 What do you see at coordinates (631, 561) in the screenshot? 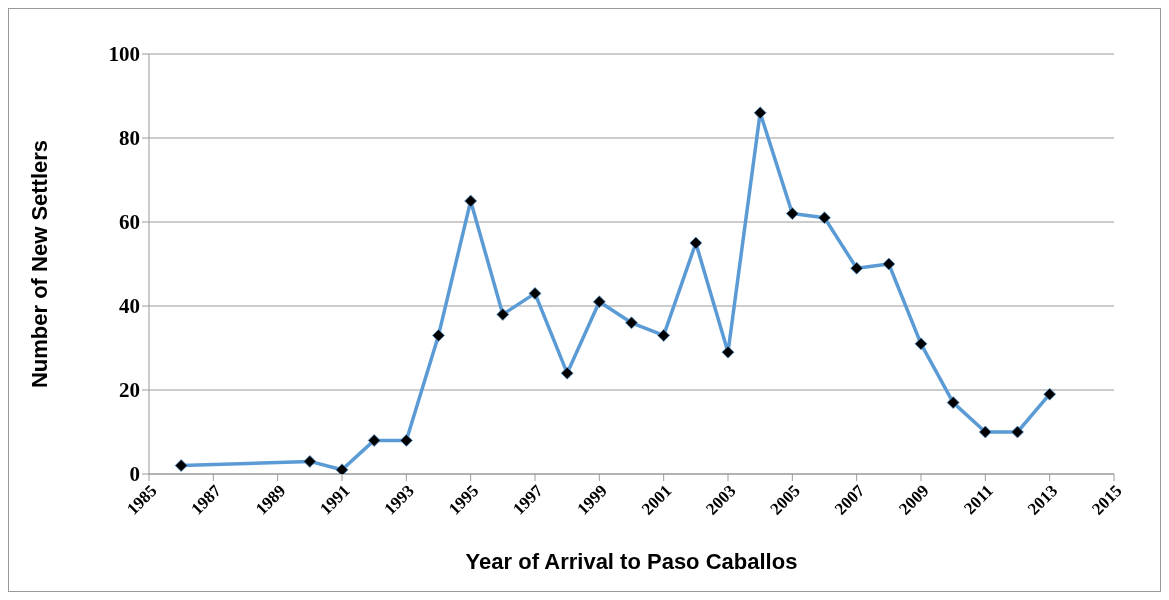
I see `x-axis-title: Year of Arrival to Paso Caballos` at bounding box center [631, 561].